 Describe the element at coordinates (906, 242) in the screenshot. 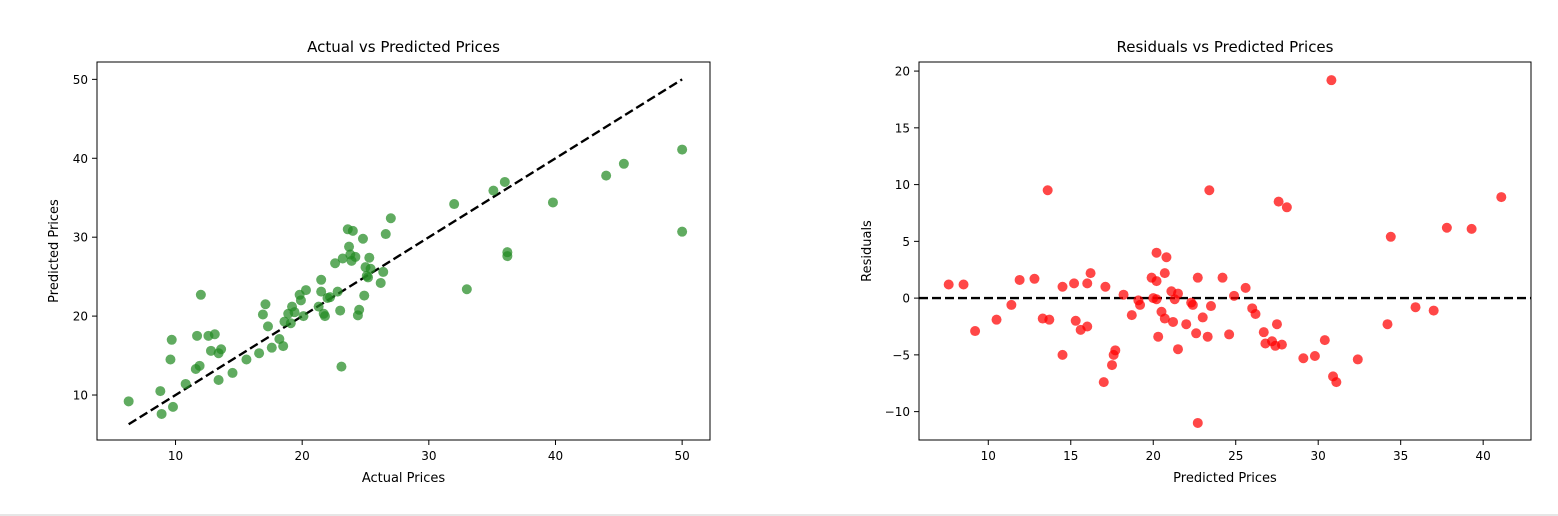

I see `y-tick-label: 5` at that location.